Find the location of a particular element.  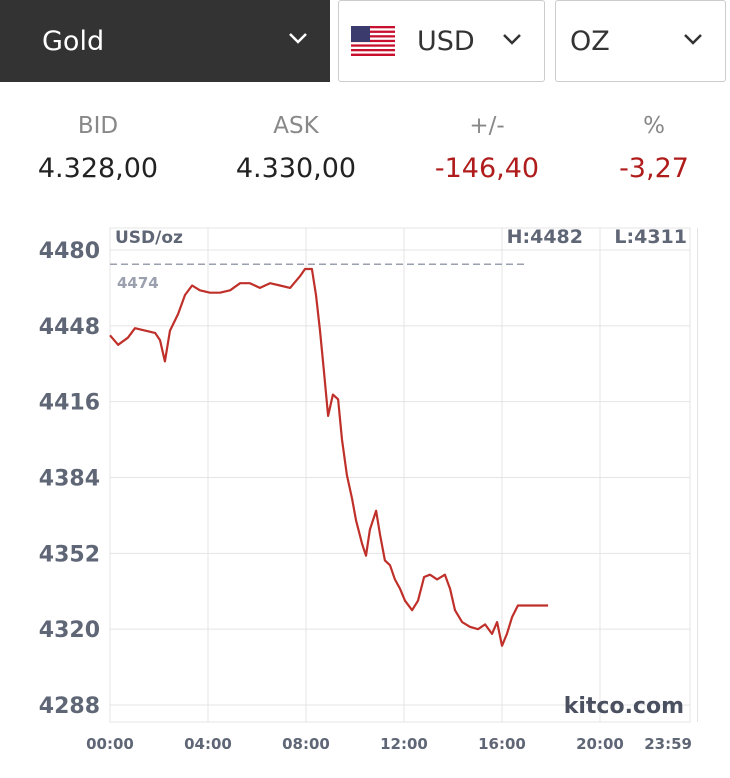

unit-select: OZ is located at coordinates (640, 41).